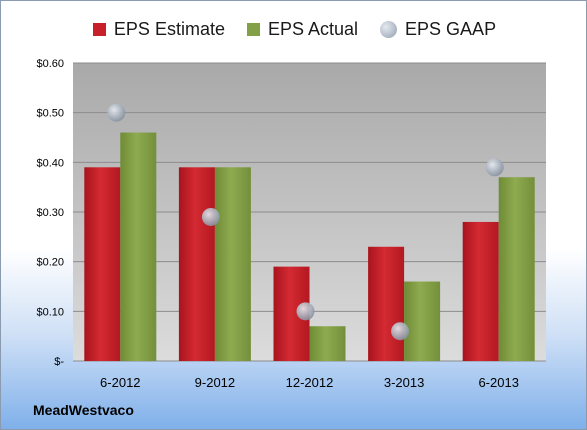  Describe the element at coordinates (99, 29) in the screenshot. I see `legend-swatch-estimate` at that location.